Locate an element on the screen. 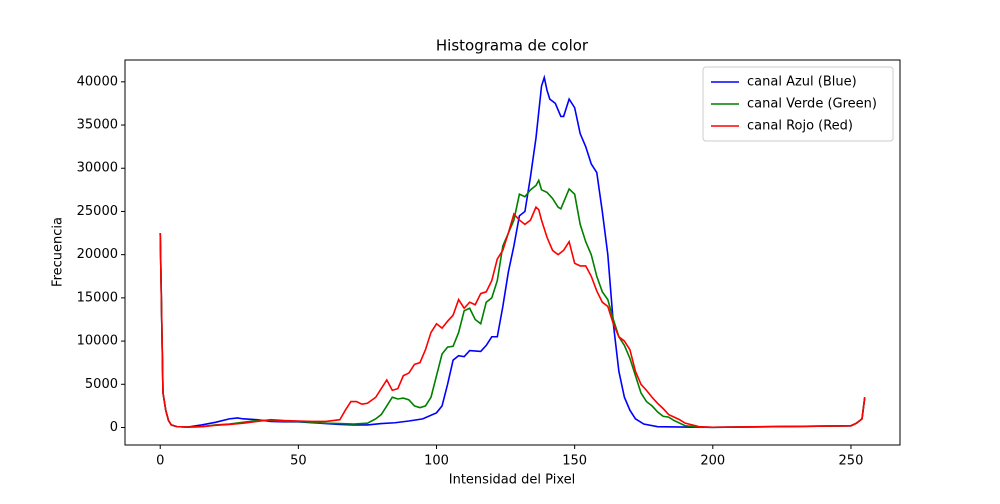 The image size is (1000, 504). y-tick-label: 20000 is located at coordinates (97, 254).